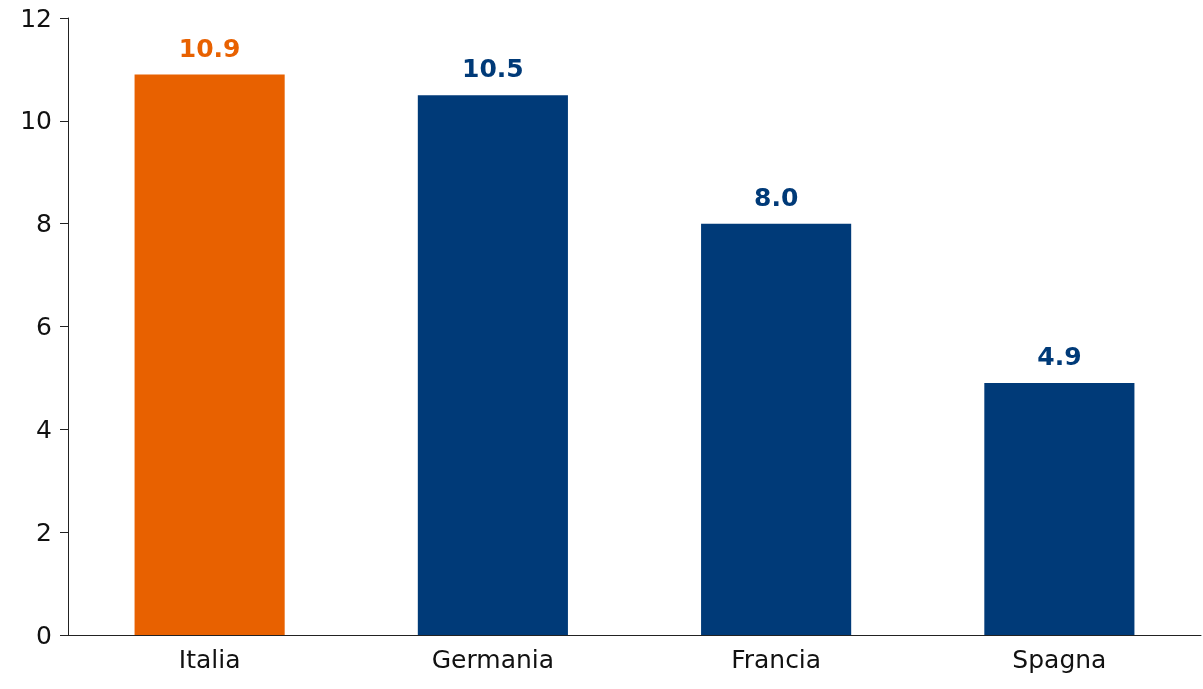  I want to click on y-tick-label: 8, so click(44, 224).